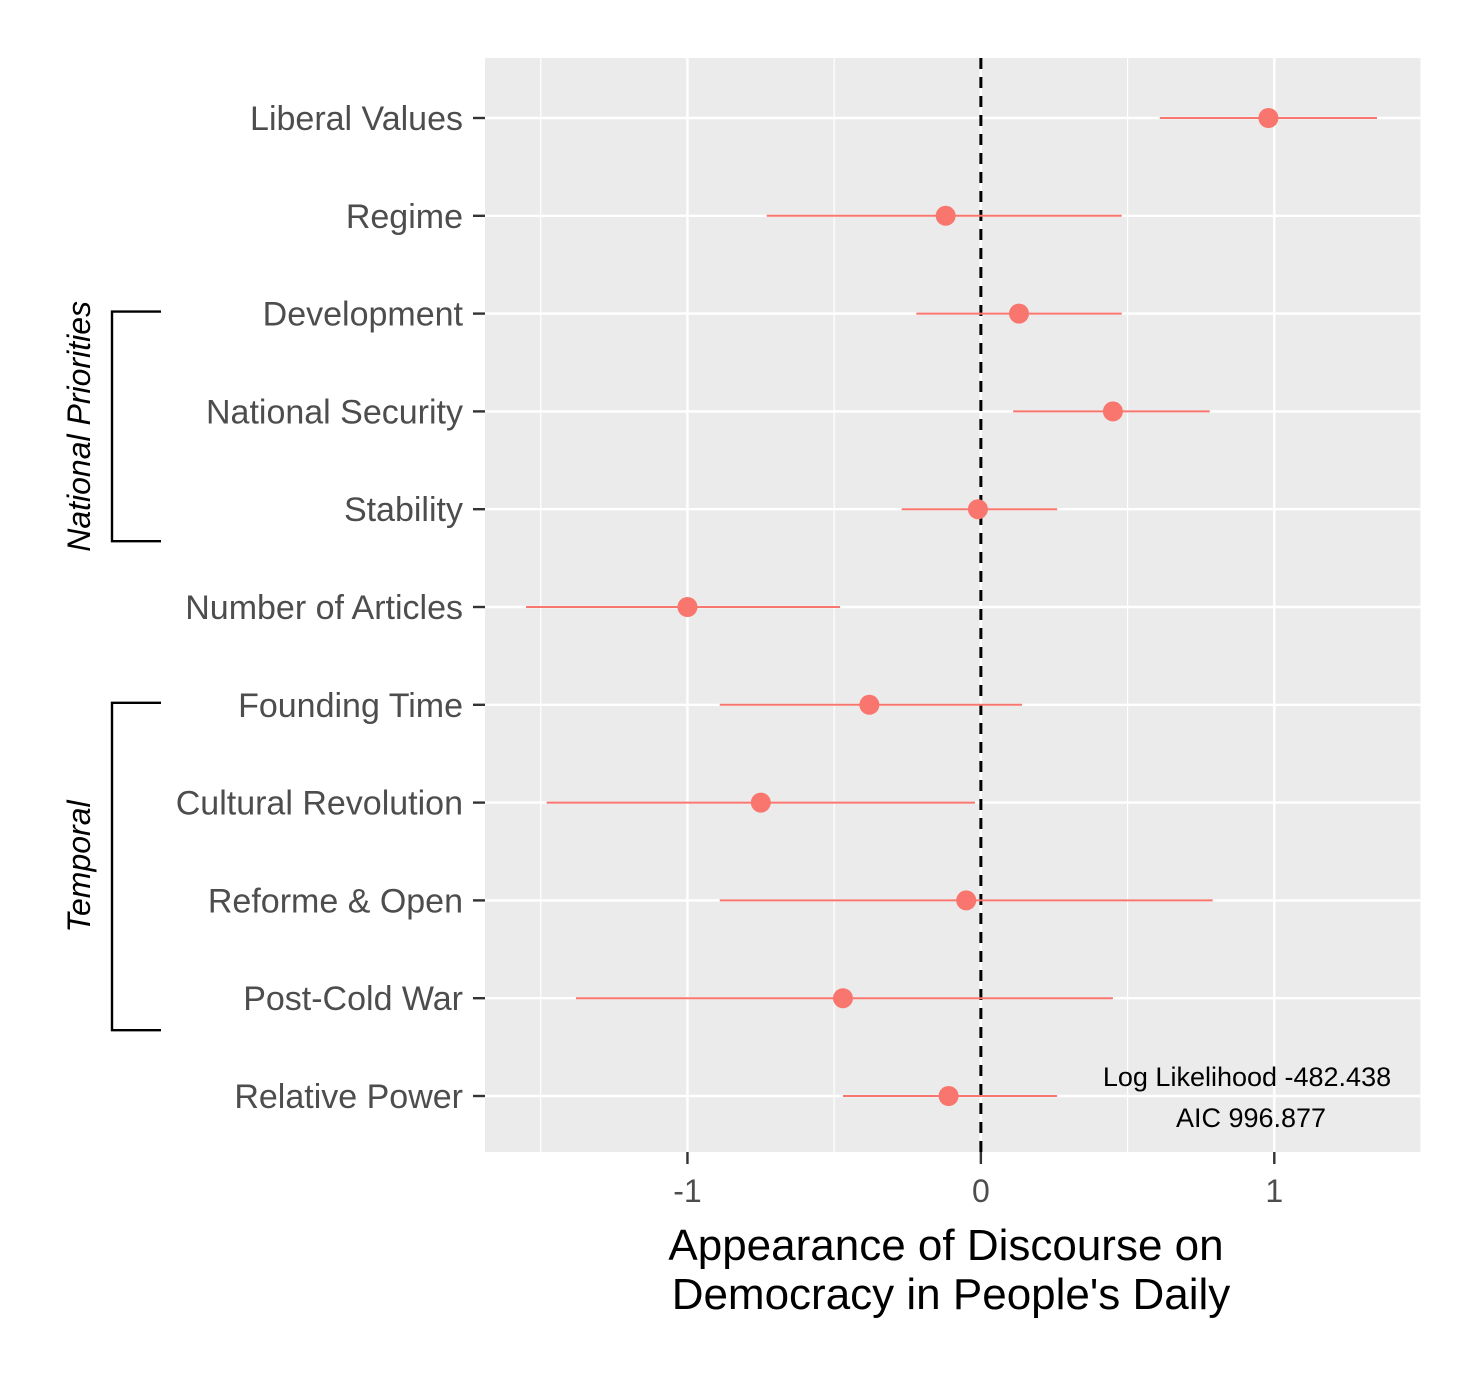  I want to click on annotation-log-likelihood: Log Likelihood -482.438, so click(1247, 1077).